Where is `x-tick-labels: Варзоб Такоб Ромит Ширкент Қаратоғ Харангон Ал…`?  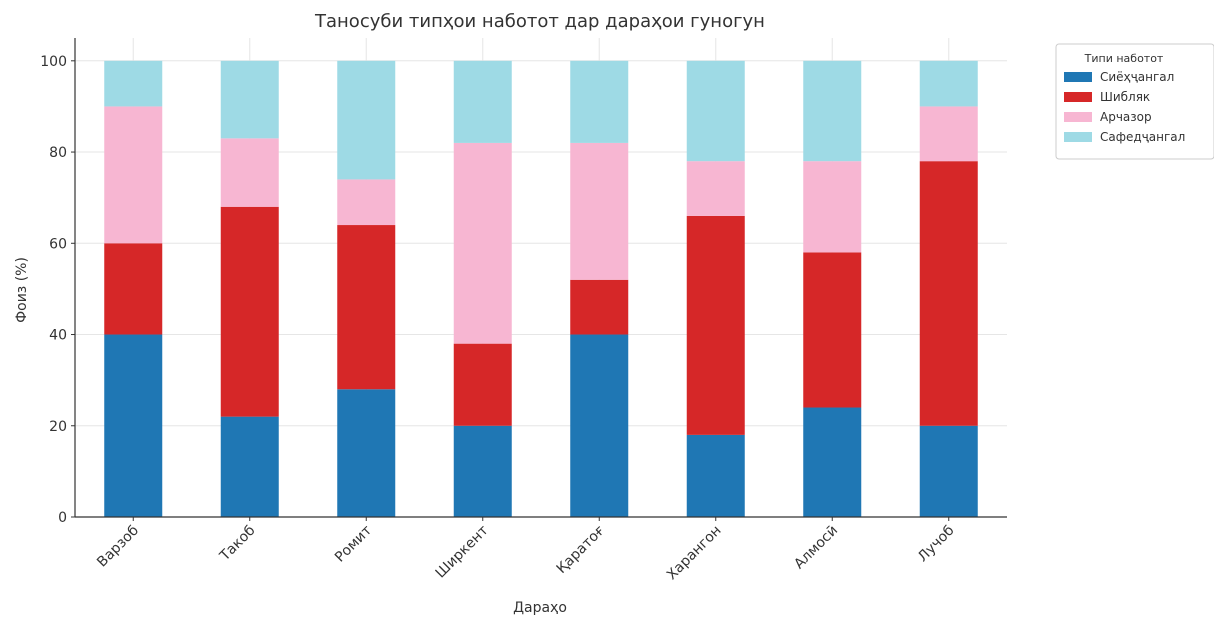 x-tick-labels: Варзоб Такоб Ромит Ширкент Қаратоғ Харангон Ал… is located at coordinates (526, 550).